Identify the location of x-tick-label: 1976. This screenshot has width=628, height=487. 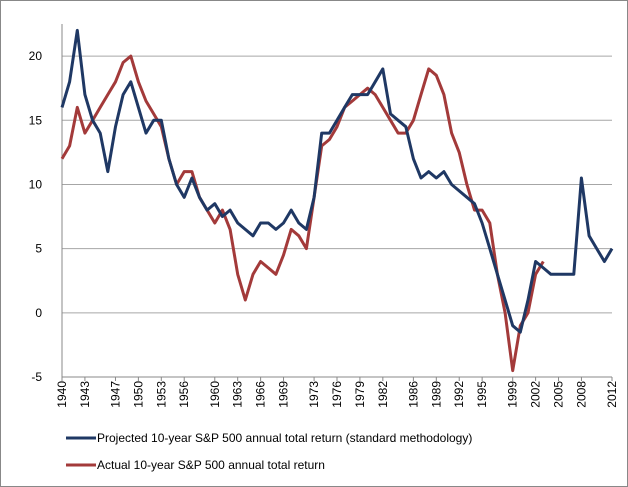
(337, 394).